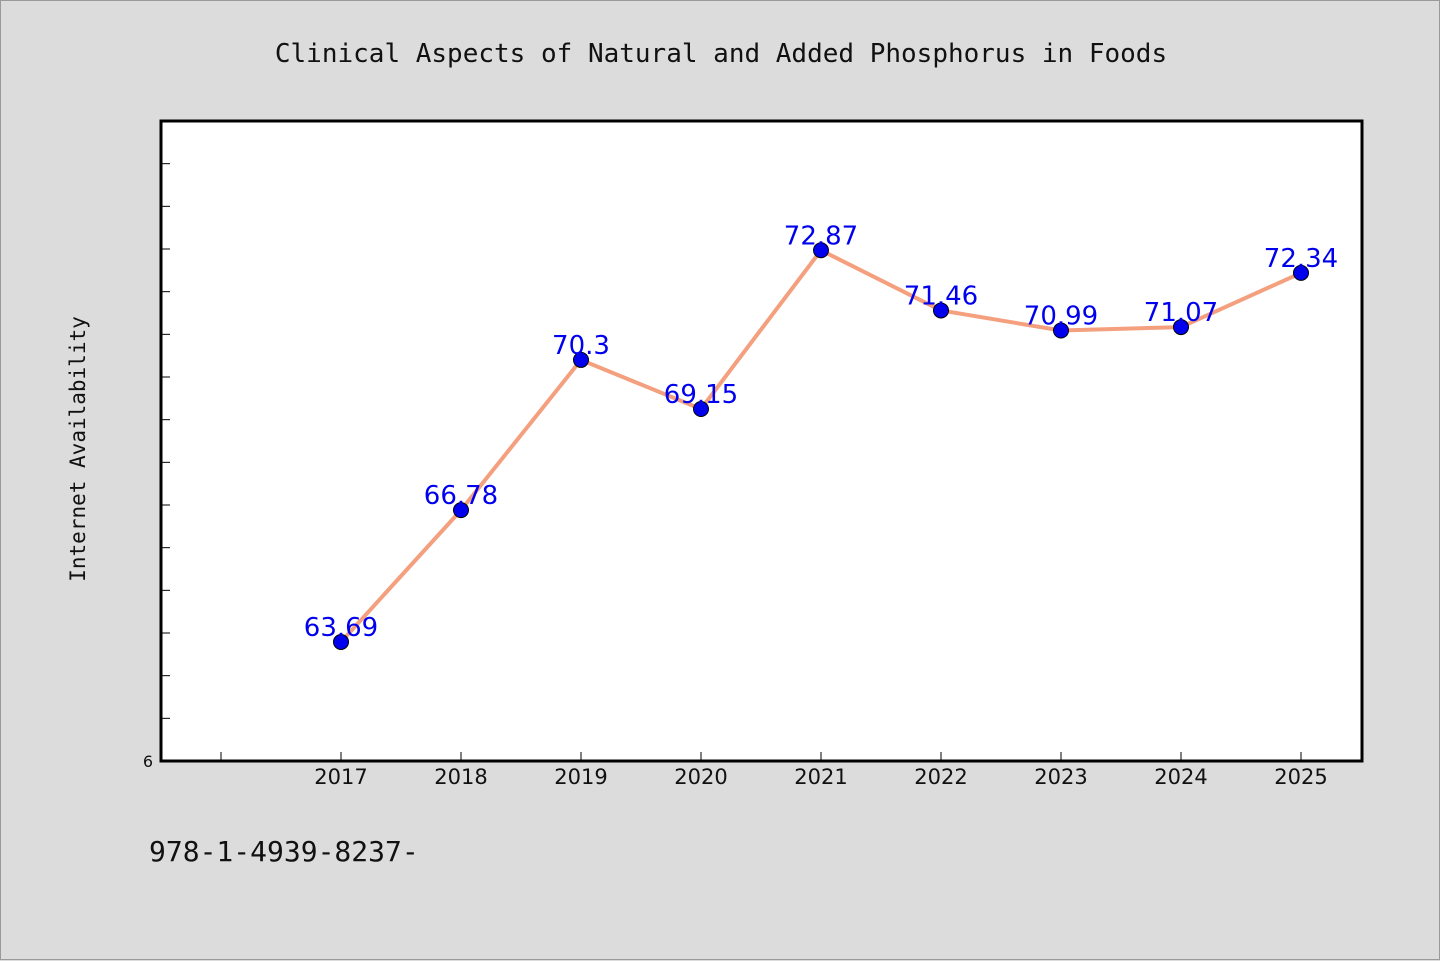 Image resolution: width=1440 pixels, height=961 pixels. Describe the element at coordinates (1301, 259) in the screenshot. I see `data-label: 72.34` at that location.